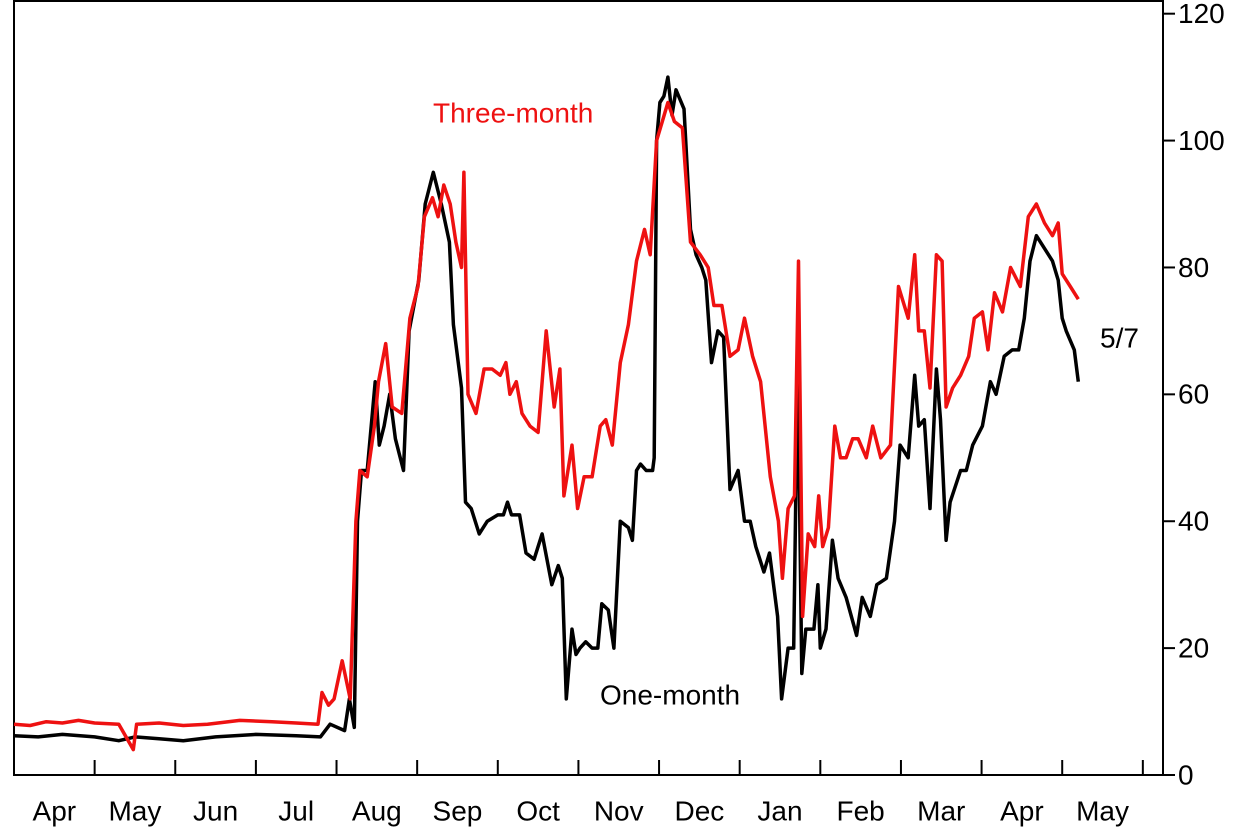 The image size is (1254, 833). Describe the element at coordinates (513, 112) in the screenshot. I see `annotation: Three-month` at that location.